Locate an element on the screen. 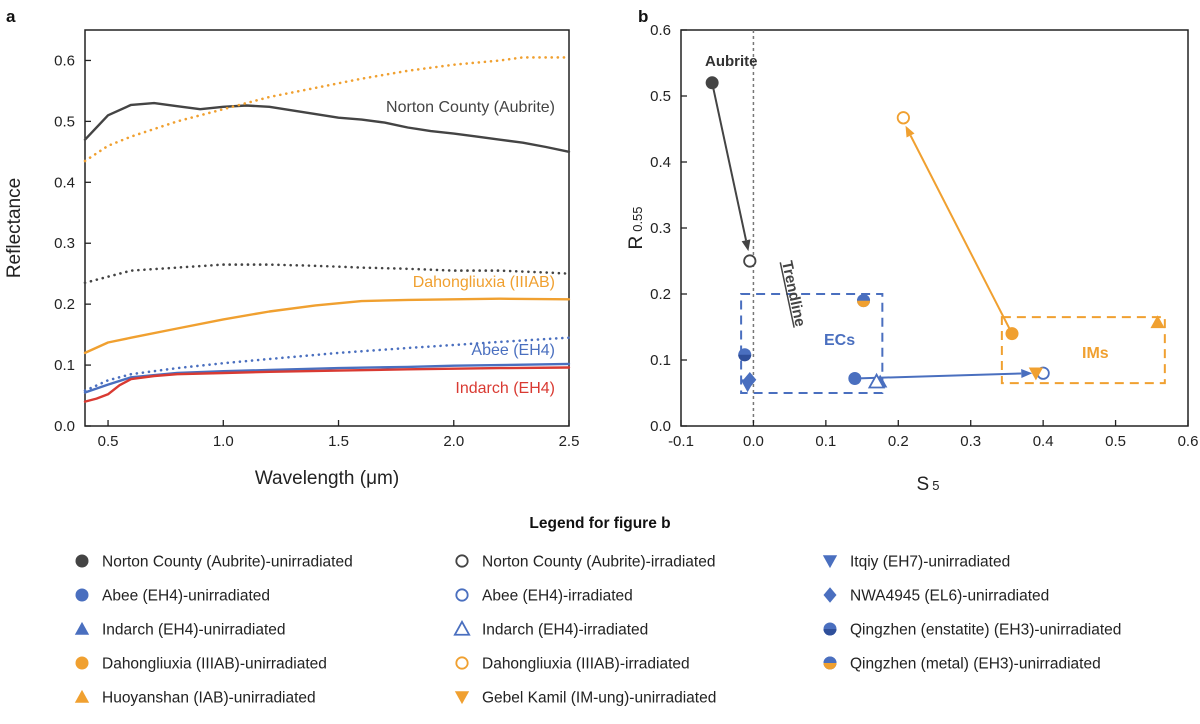 This screenshot has width=1200, height=724. chart-b-annotations: Aubrite Trendline ECs IMs is located at coordinates (907, 207).